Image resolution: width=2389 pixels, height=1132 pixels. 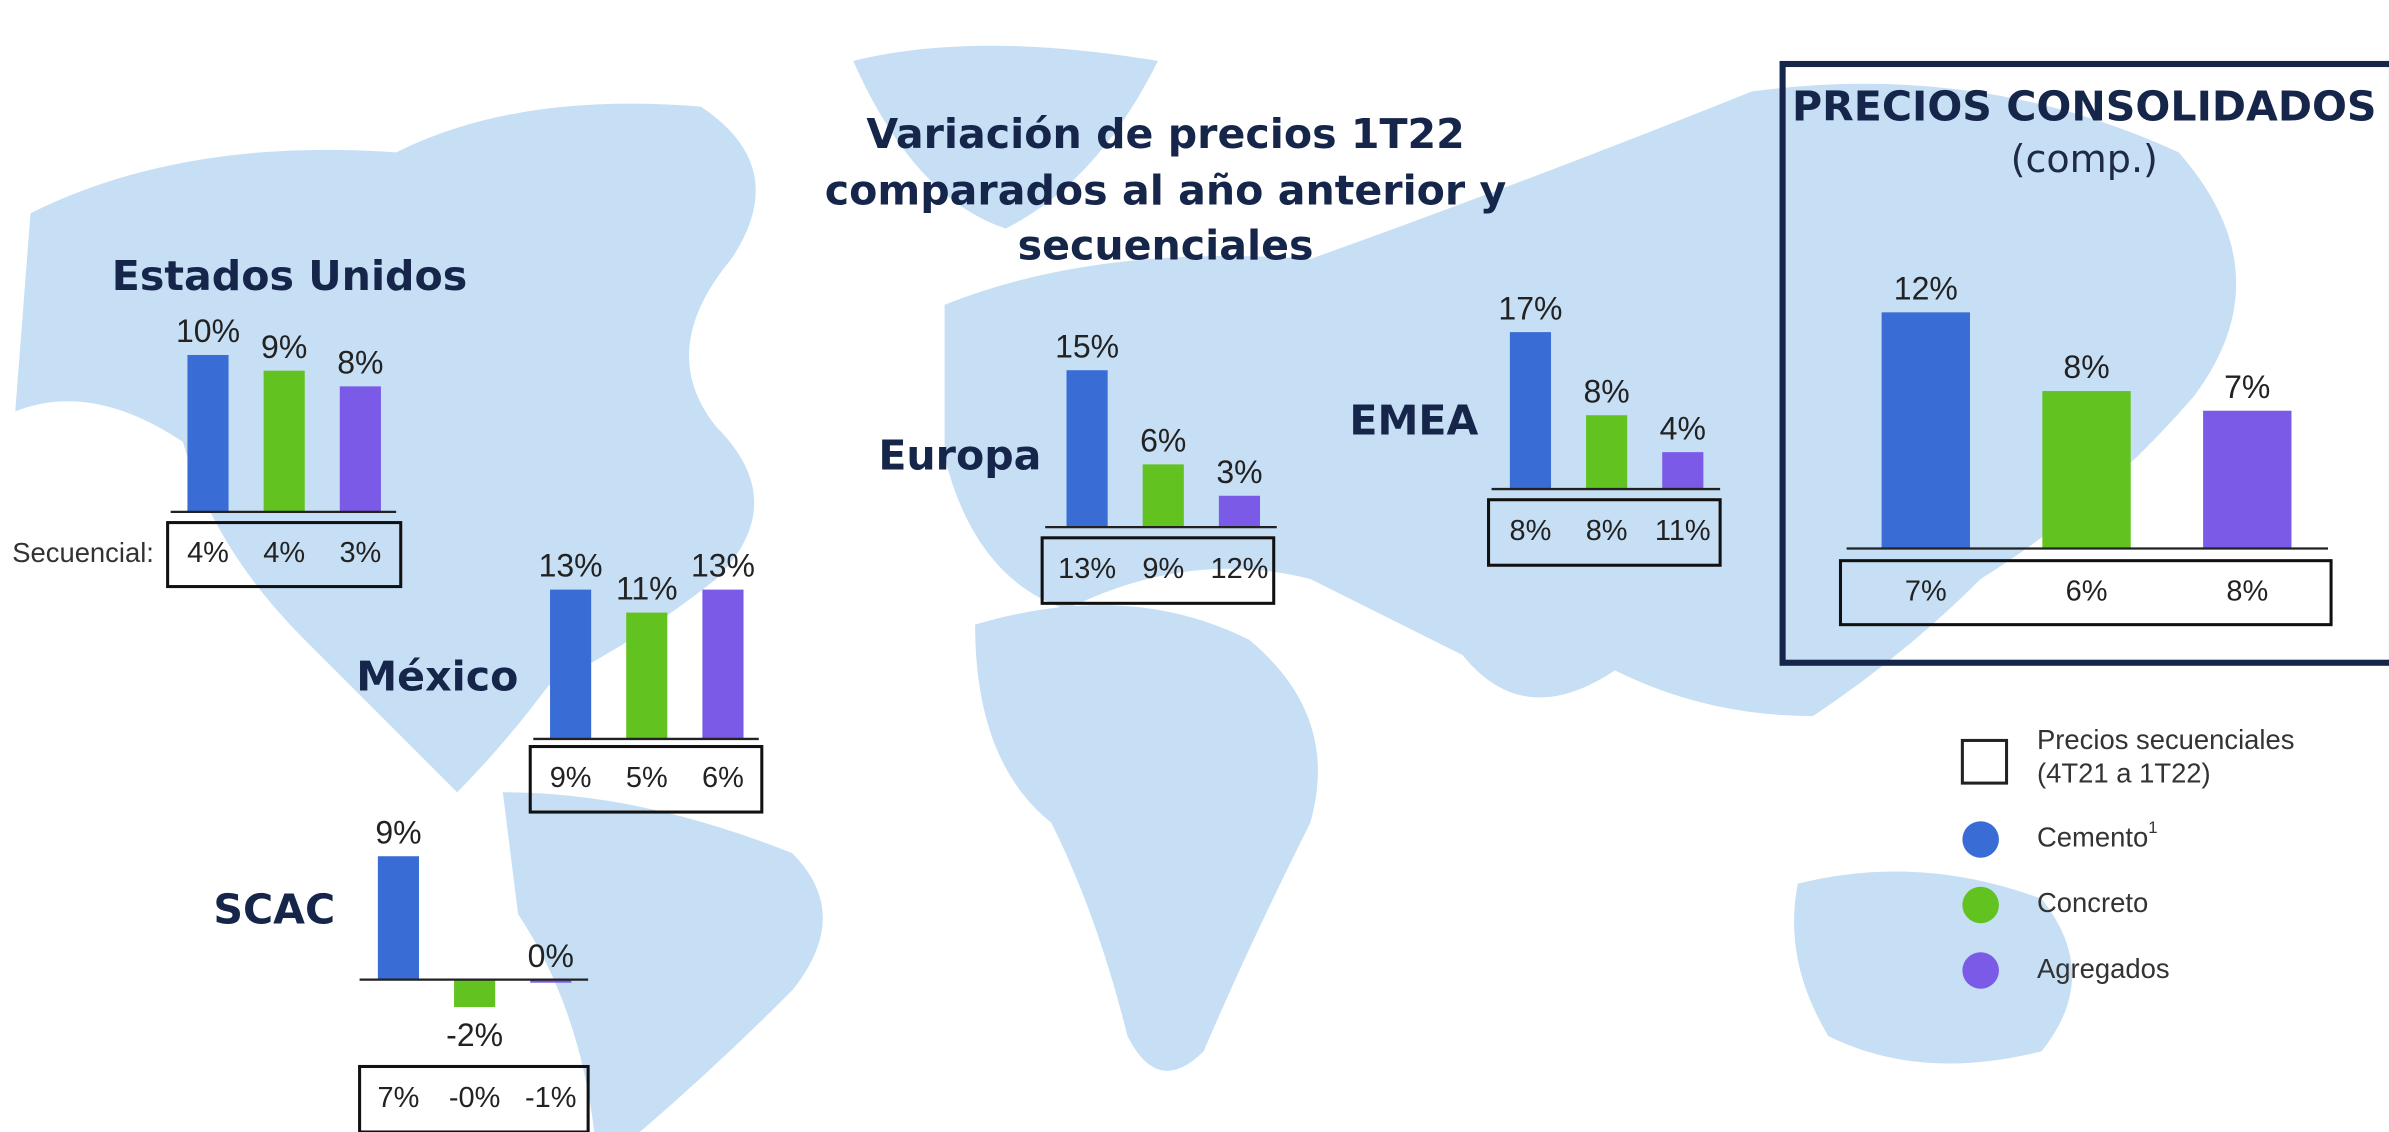 What do you see at coordinates (550, 1098) in the screenshot?
I see `sequential-label: -1%` at bounding box center [550, 1098].